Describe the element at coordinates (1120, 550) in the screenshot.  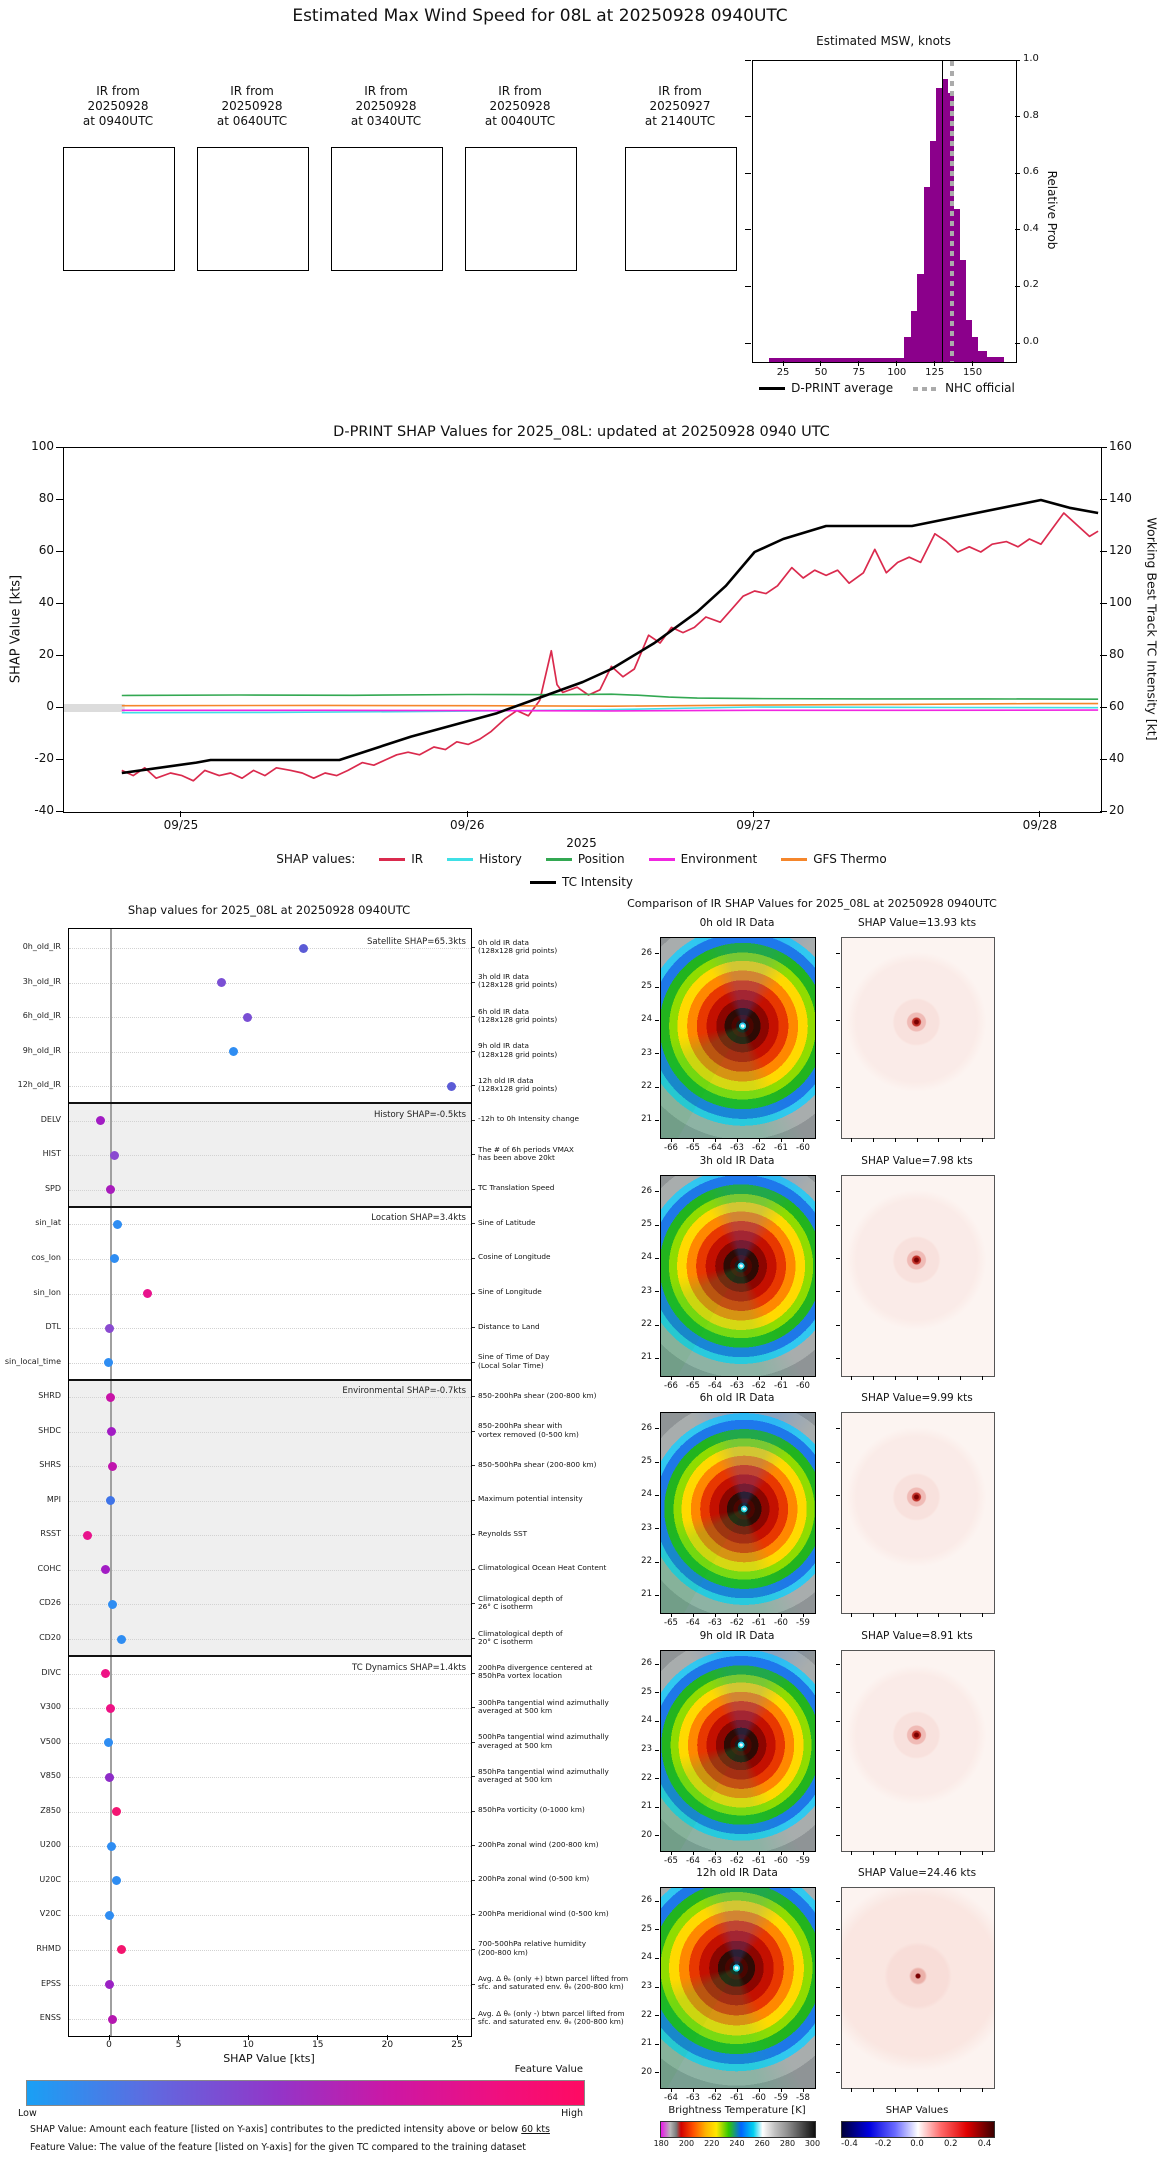
I see `timeseries-ytick-right-label: 120` at that location.